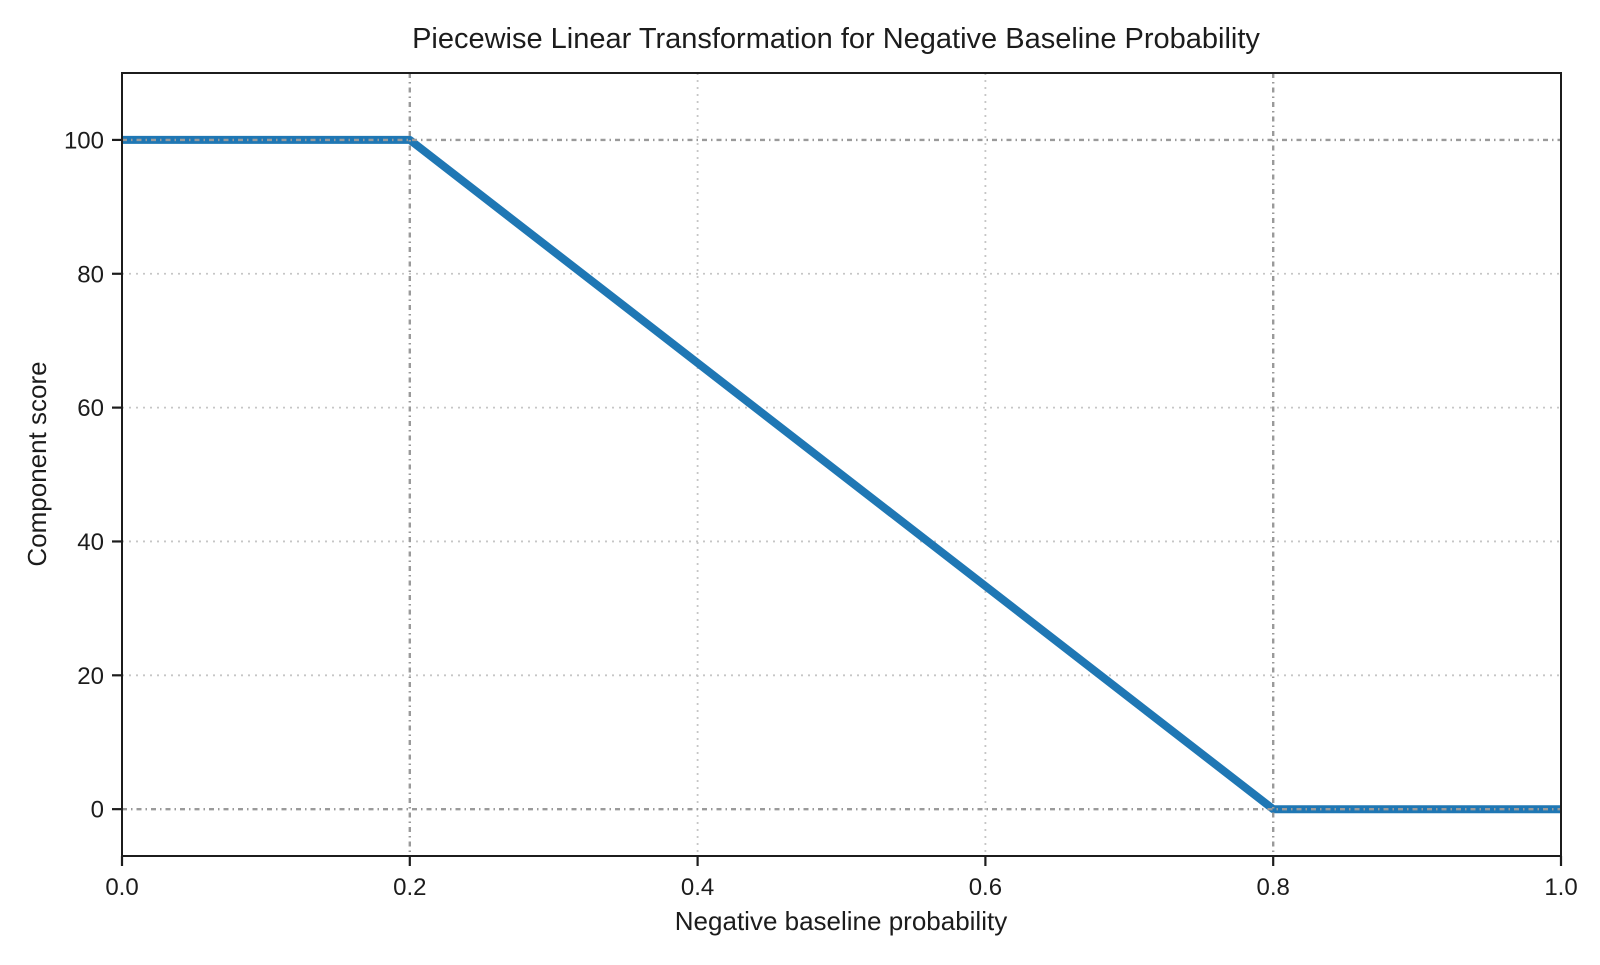 This screenshot has width=1600, height=965. Describe the element at coordinates (90, 408) in the screenshot. I see `y-tick-label: 60` at that location.